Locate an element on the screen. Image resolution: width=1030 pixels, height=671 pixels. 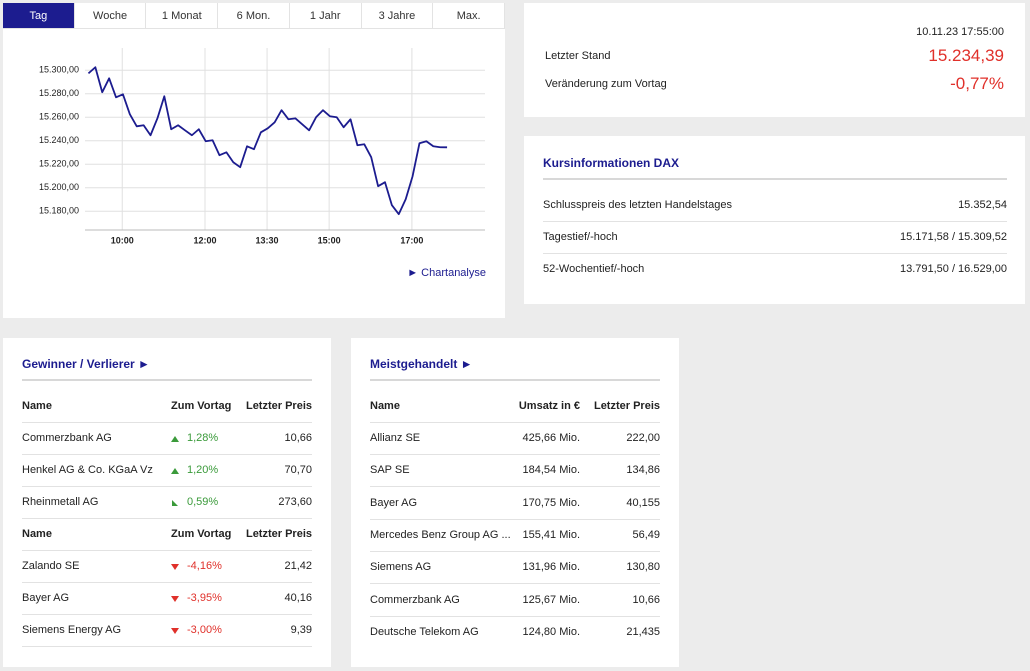
quote-label: Veränderung zum Vortag is located at coordinates (606, 84).